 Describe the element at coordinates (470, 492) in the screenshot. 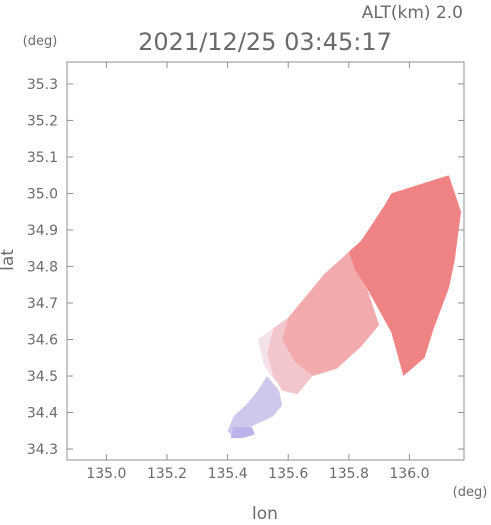

I see `x-unit-label: (deg)` at that location.